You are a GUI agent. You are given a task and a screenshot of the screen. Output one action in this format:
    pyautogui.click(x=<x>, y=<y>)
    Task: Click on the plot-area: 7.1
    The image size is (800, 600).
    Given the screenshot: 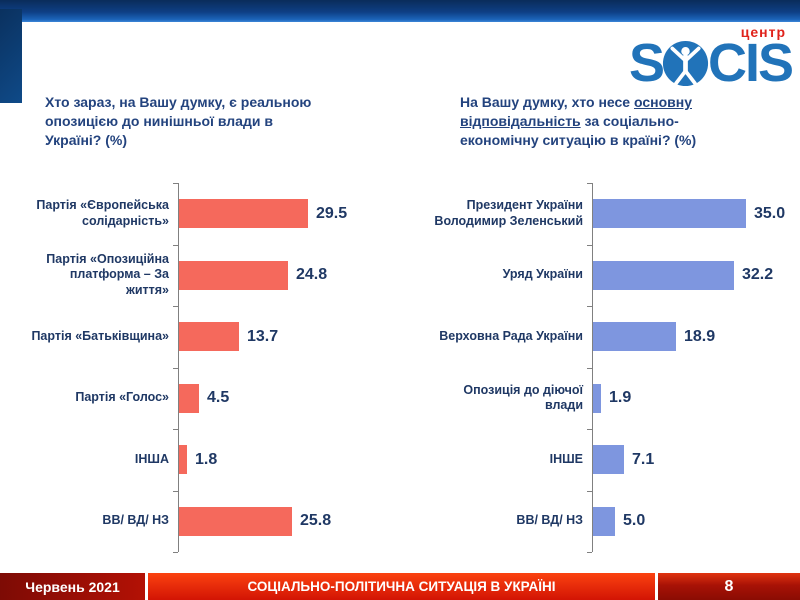 What is the action you would take?
    pyautogui.click(x=692, y=460)
    